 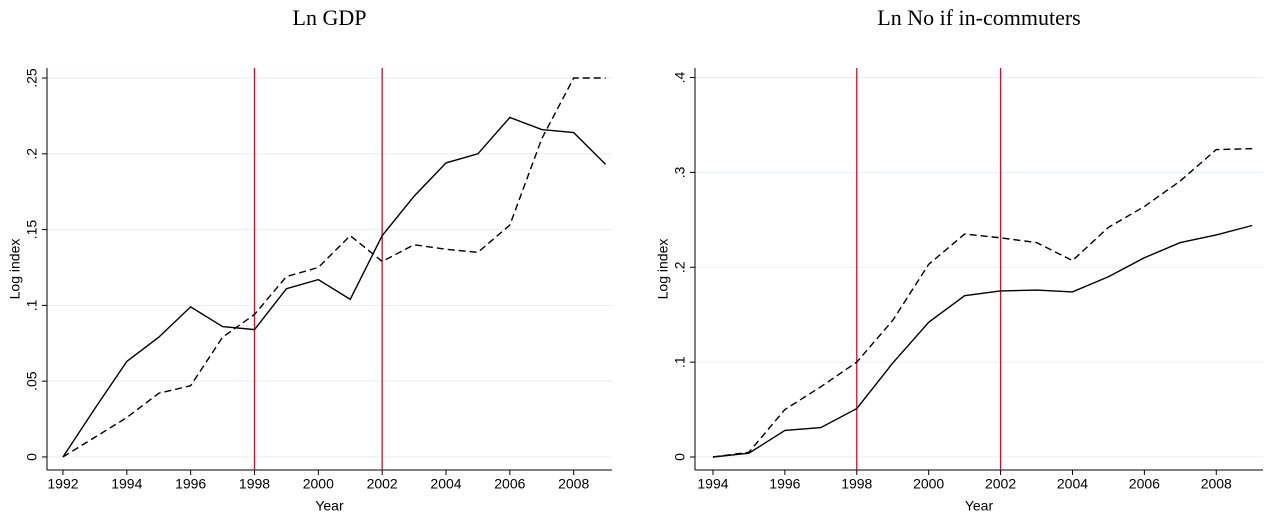 I want to click on y-tick-label: .25, so click(x=32, y=78).